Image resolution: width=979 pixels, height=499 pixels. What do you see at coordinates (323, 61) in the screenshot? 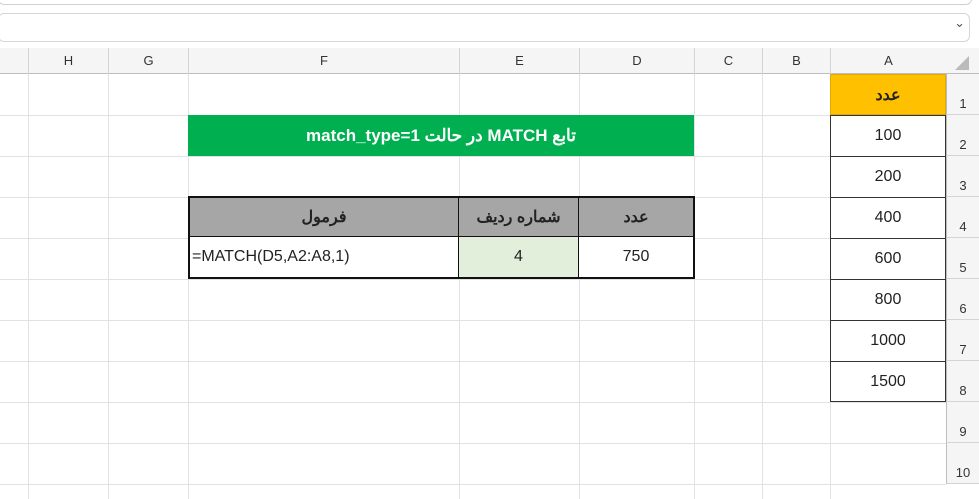
I see `column-header-f: F` at bounding box center [323, 61].